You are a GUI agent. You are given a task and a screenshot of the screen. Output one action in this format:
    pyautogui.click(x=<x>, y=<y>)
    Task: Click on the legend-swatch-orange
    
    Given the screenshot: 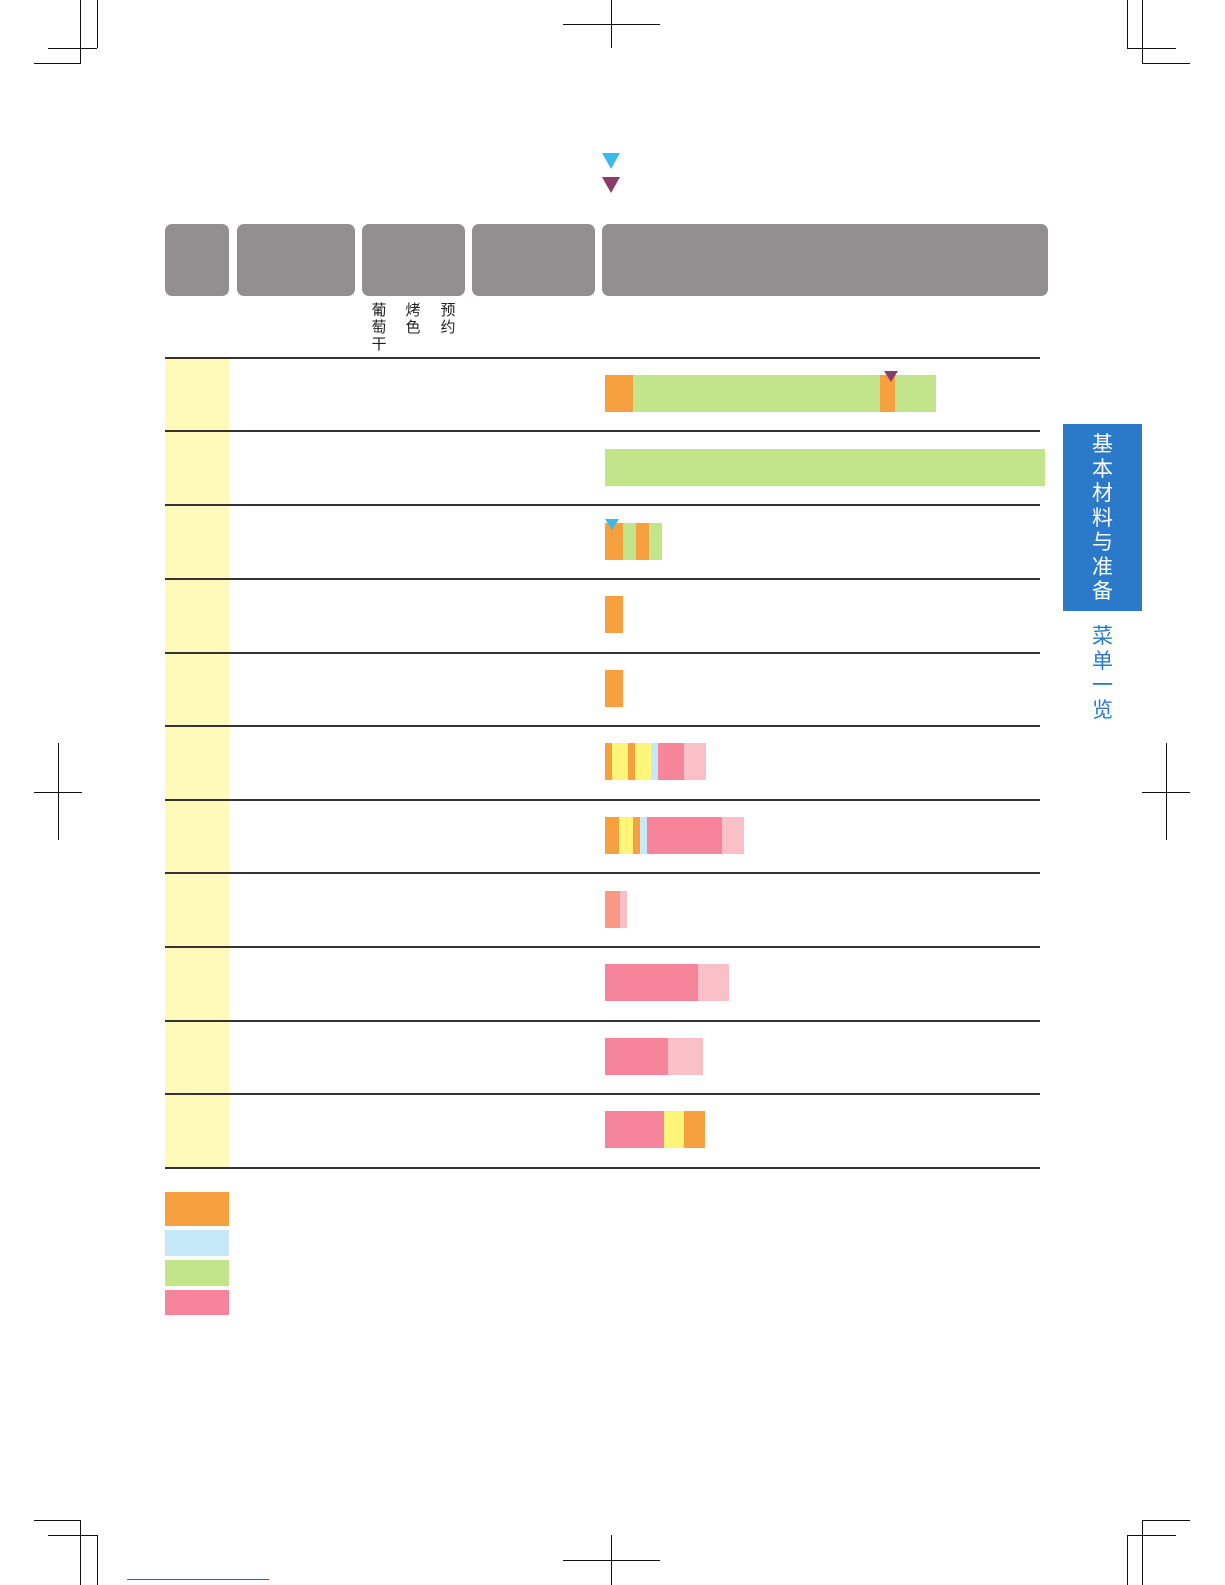 What is the action you would take?
    pyautogui.click(x=197, y=1209)
    